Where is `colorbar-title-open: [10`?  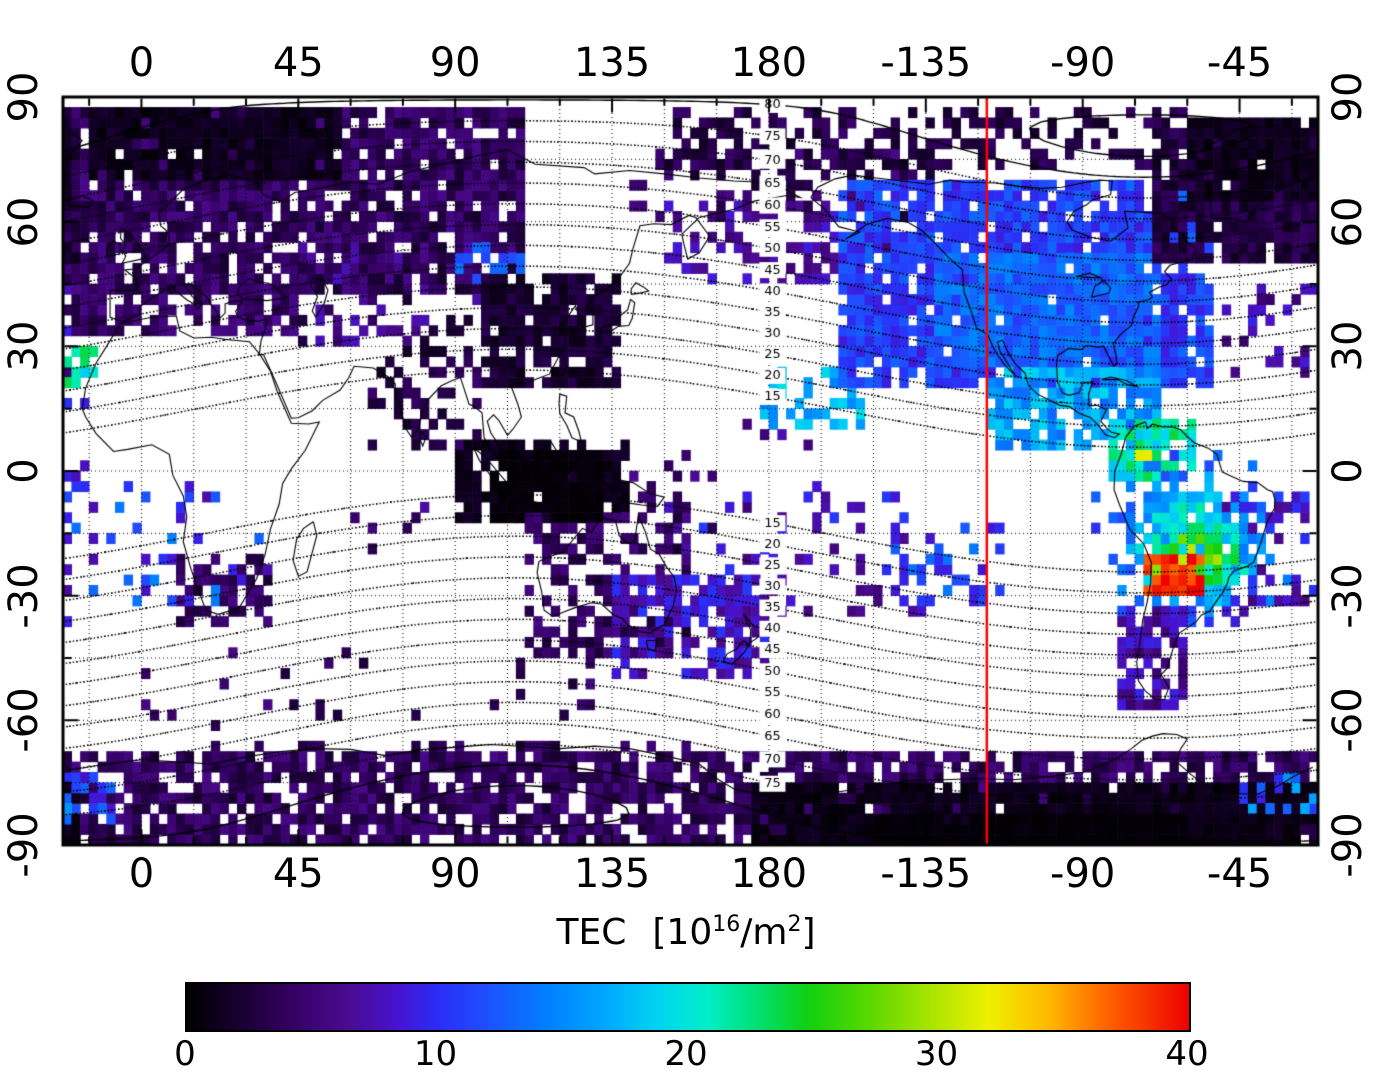
colorbar-title-open: [10 is located at coordinates (682, 932).